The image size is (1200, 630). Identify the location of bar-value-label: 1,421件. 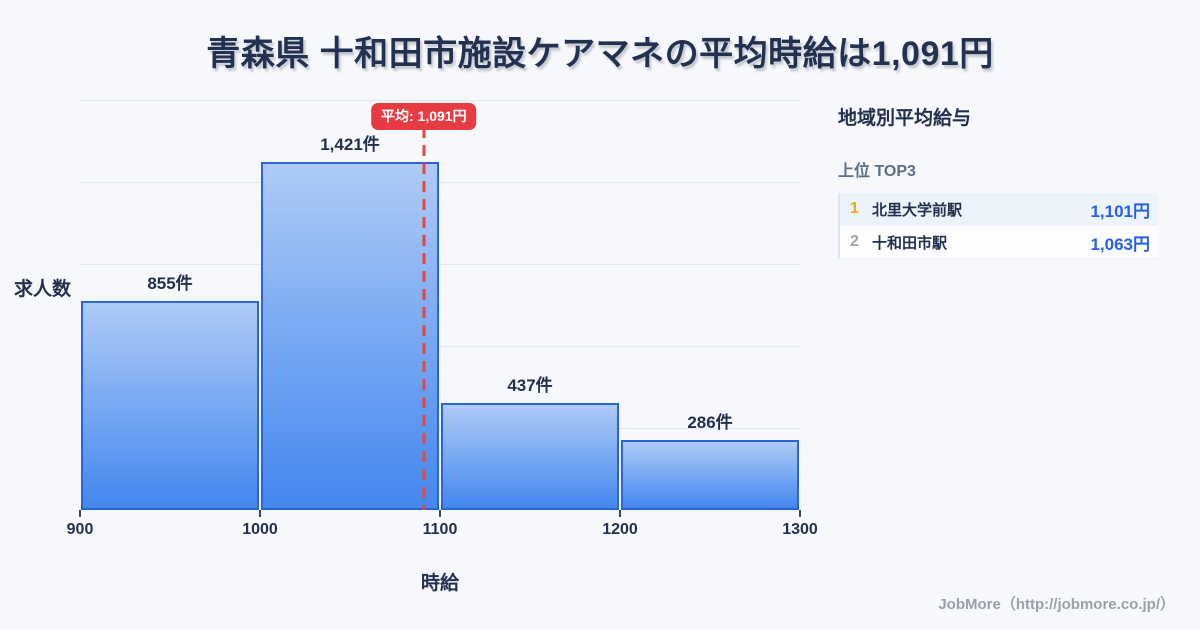
(350, 145).